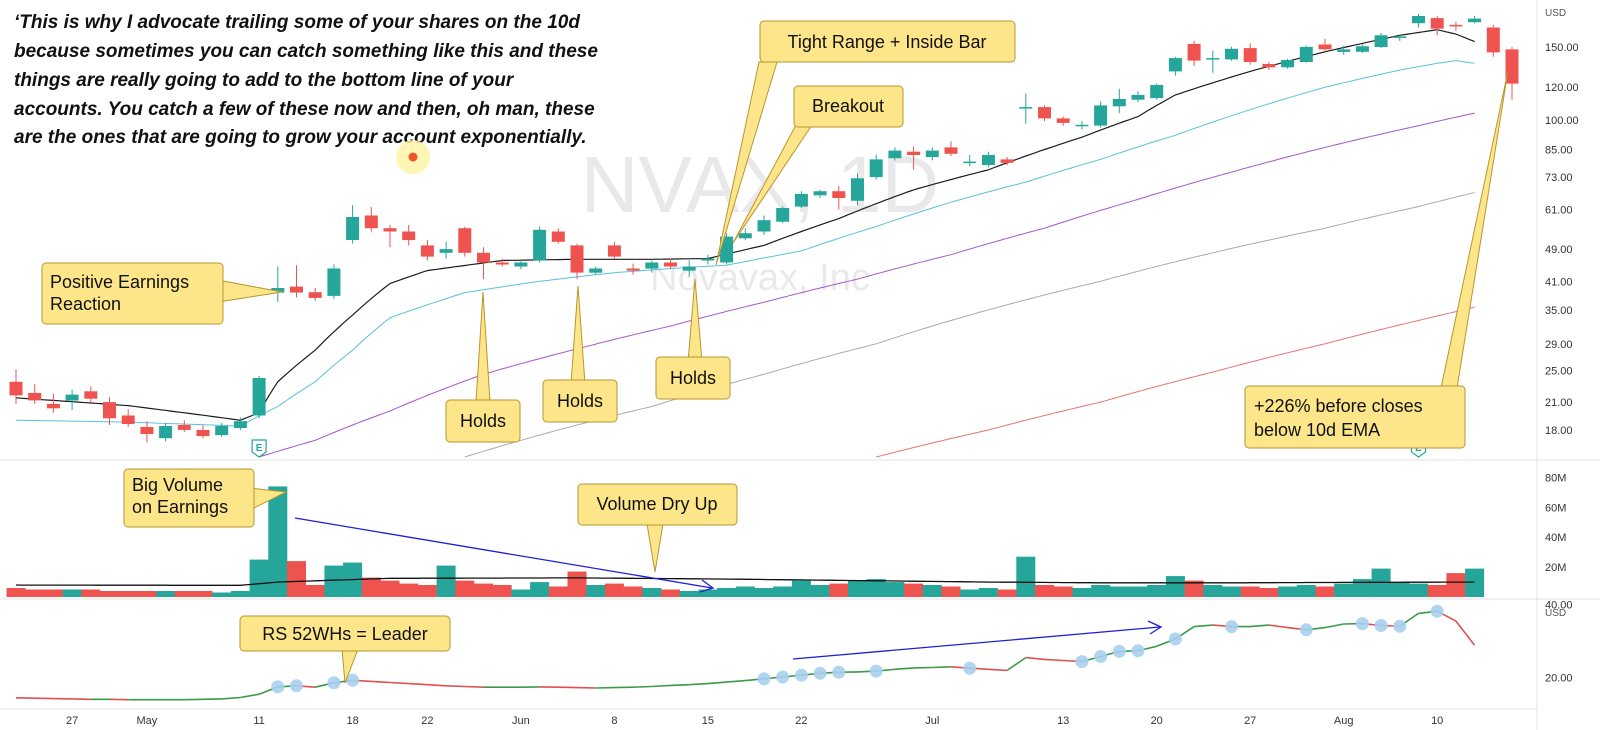 This screenshot has width=1600, height=730. Describe the element at coordinates (976, 643) in the screenshot. I see `rs-trend-arrow` at that location.